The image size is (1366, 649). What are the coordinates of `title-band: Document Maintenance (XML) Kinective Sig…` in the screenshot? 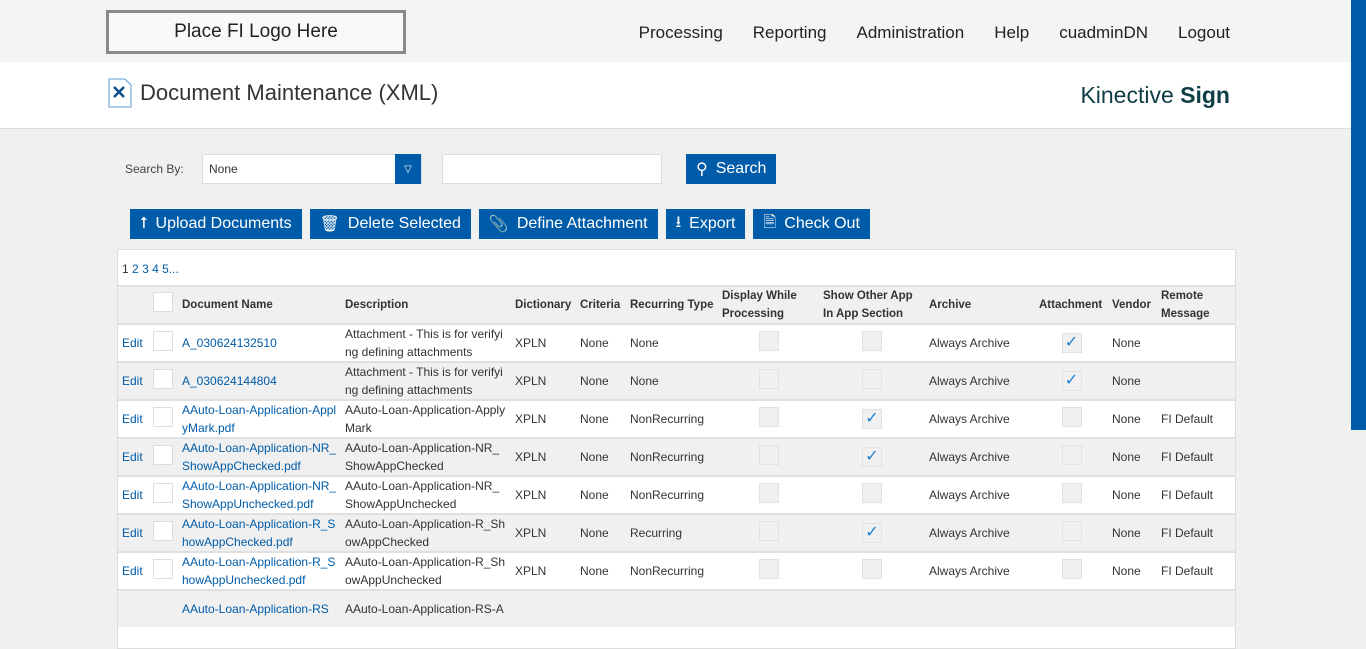 It's located at (683, 95).